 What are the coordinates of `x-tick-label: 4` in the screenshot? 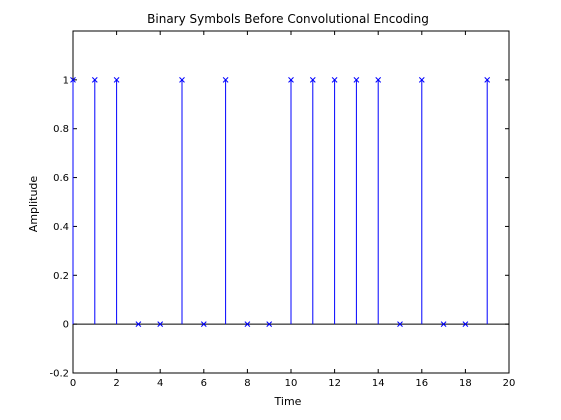 It's located at (160, 383).